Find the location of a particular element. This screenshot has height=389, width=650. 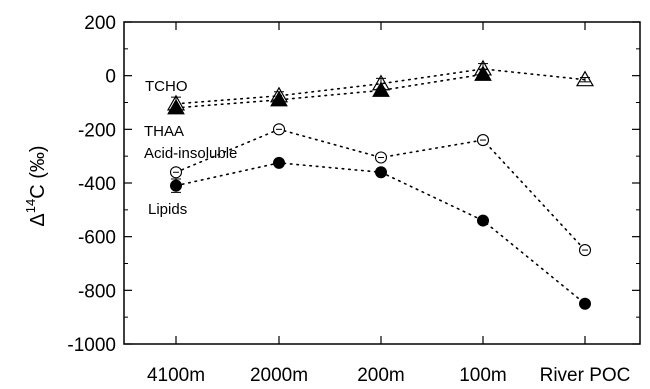

y-axis-label: Δ14C (‰) is located at coordinates (36, 185).